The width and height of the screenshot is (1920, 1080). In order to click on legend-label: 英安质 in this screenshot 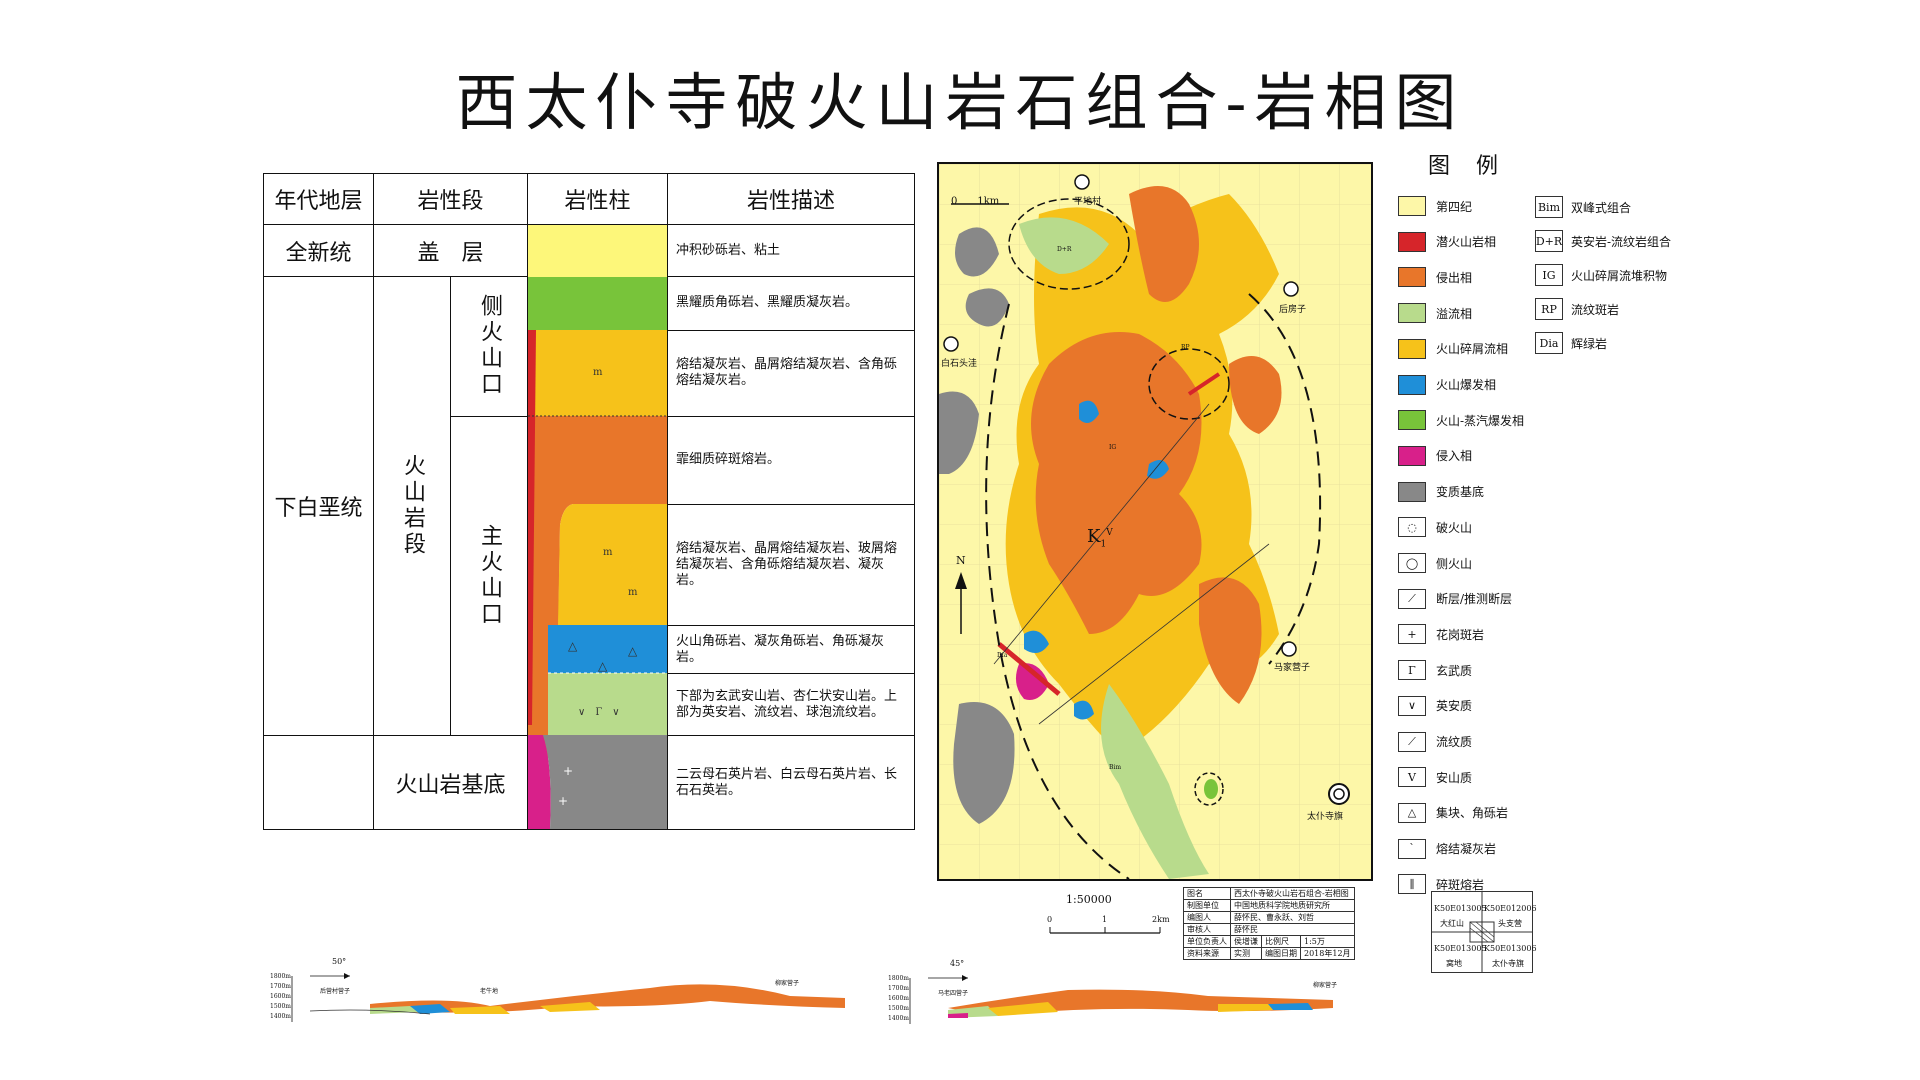, I will do `click(1454, 706)`.